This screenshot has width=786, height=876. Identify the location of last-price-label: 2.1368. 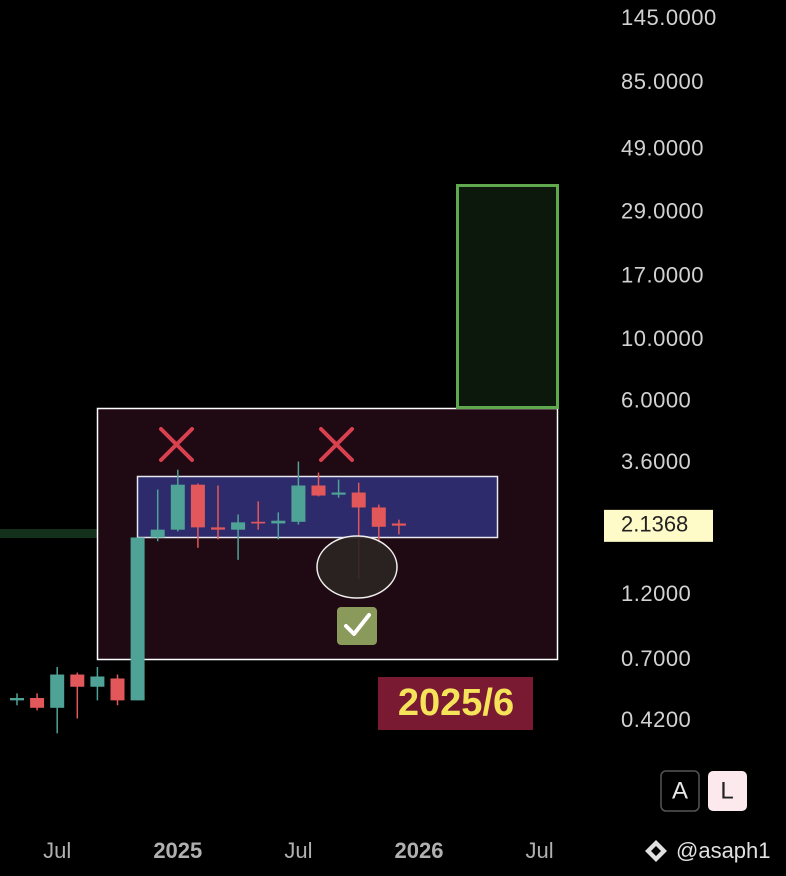
(654, 524).